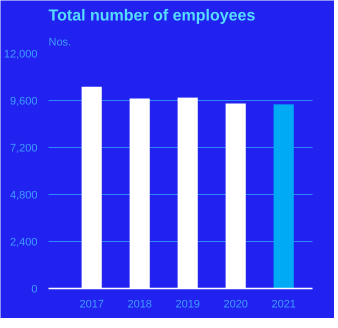  I want to click on x-tick-label: 2017, so click(91, 304).